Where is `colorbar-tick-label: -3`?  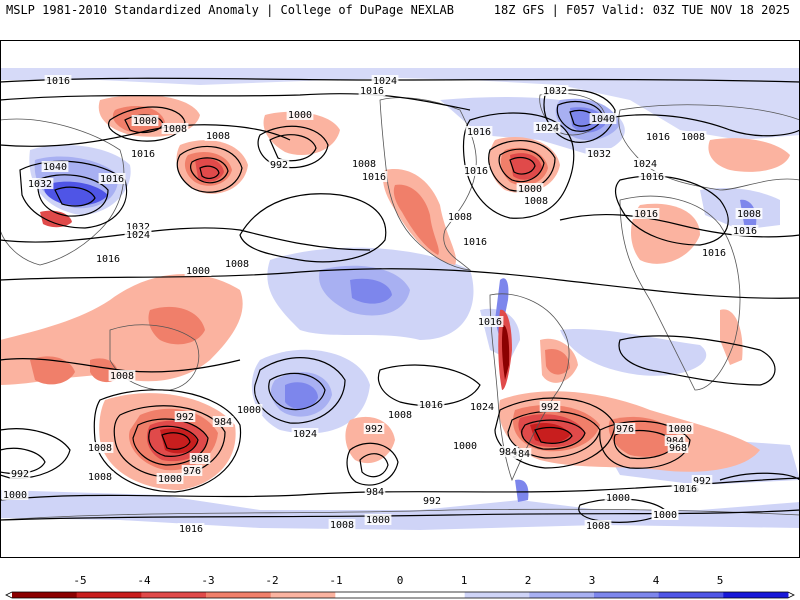 colorbar-tick-label: -3 is located at coordinates (207, 580).